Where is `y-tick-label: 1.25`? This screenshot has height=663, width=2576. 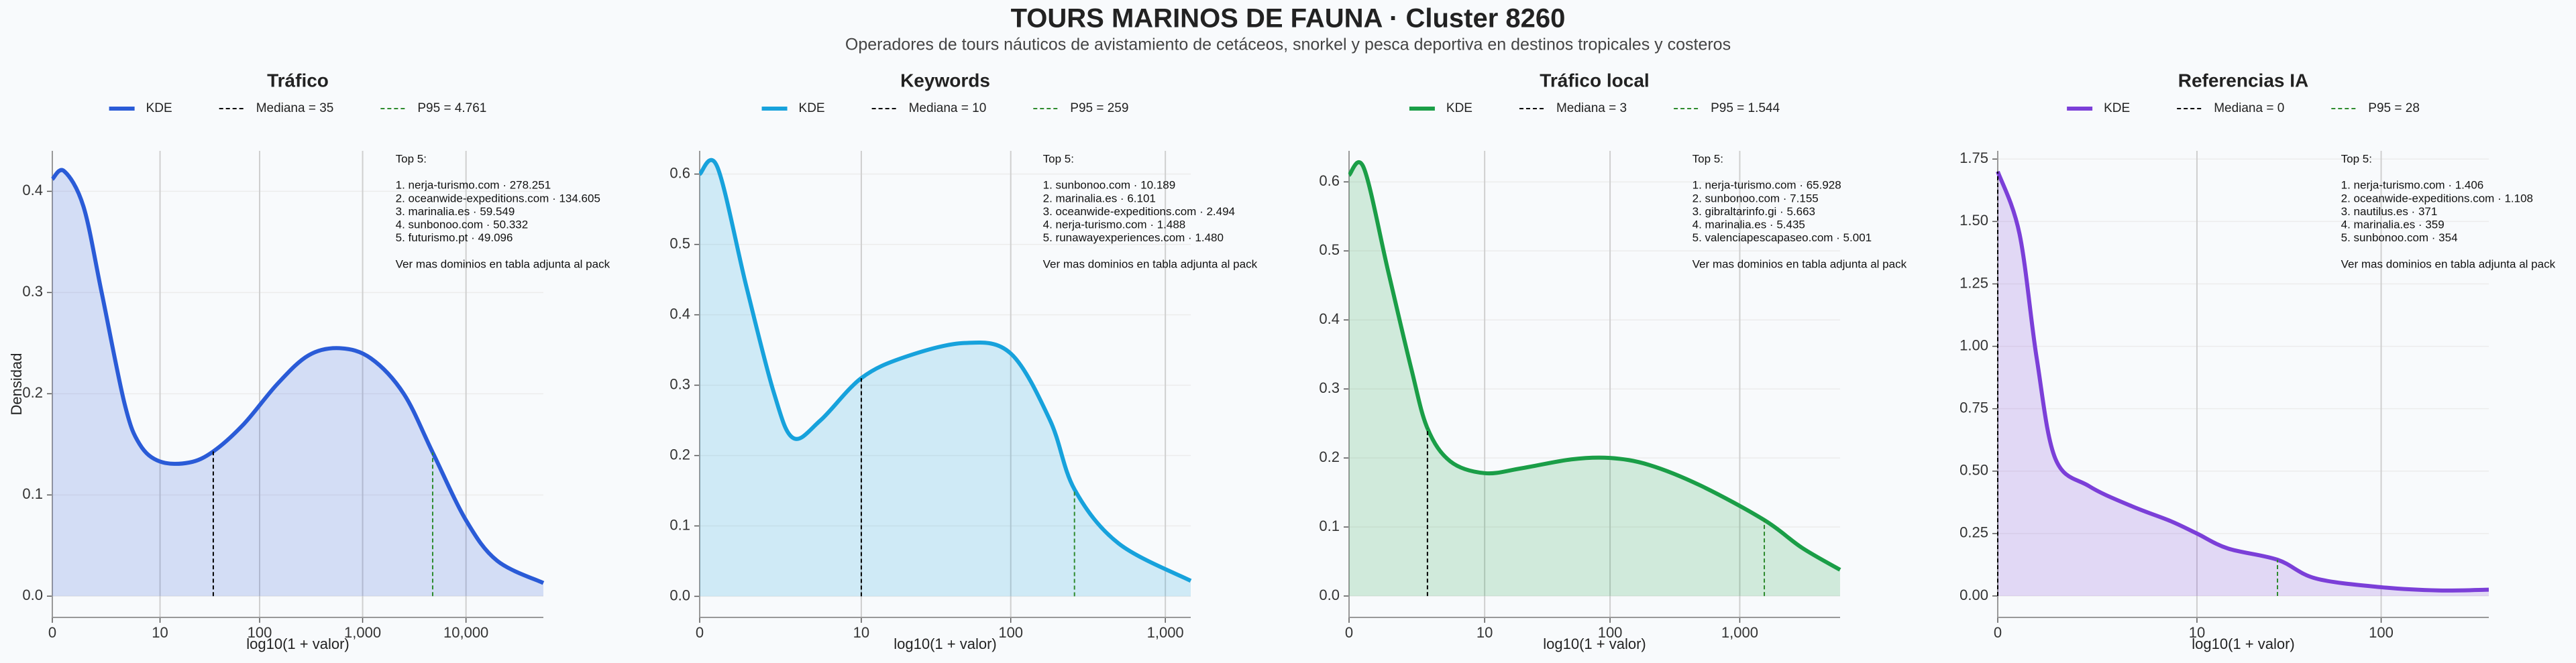
y-tick-label: 1.25 is located at coordinates (1974, 282).